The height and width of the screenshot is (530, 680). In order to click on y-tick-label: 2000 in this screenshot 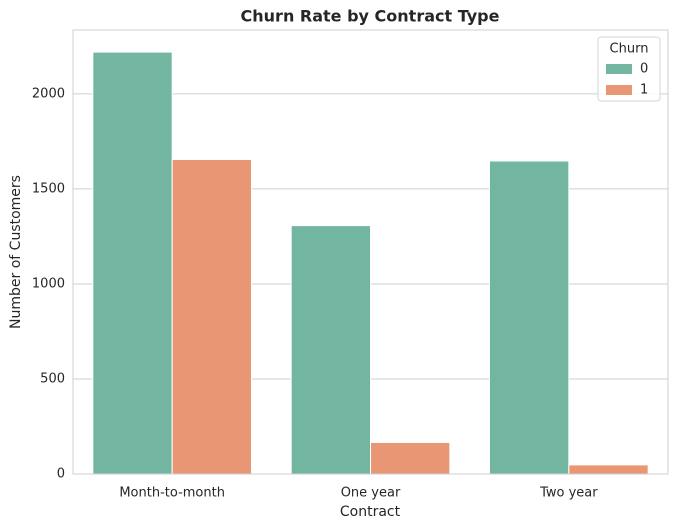, I will do `click(48, 93)`.